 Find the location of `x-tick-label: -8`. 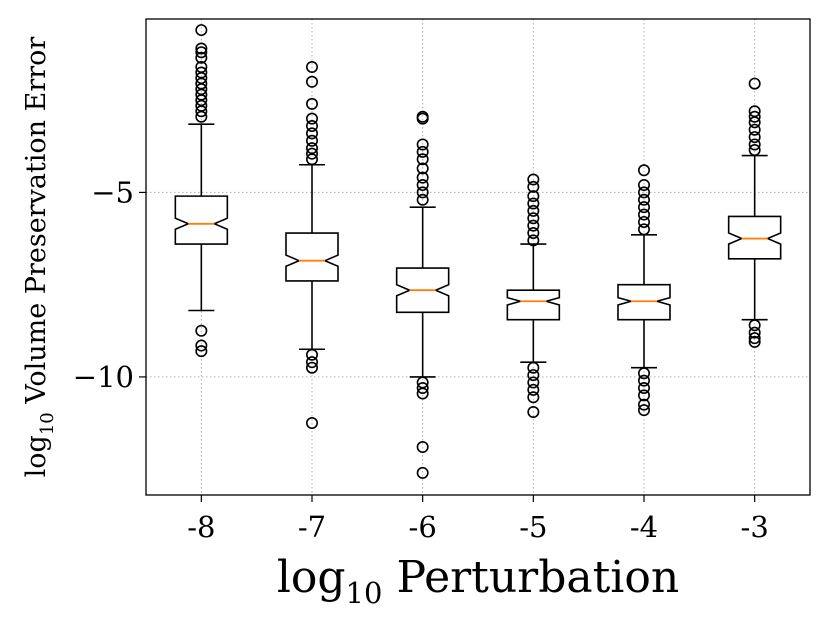

x-tick-label: -8 is located at coordinates (201, 527).